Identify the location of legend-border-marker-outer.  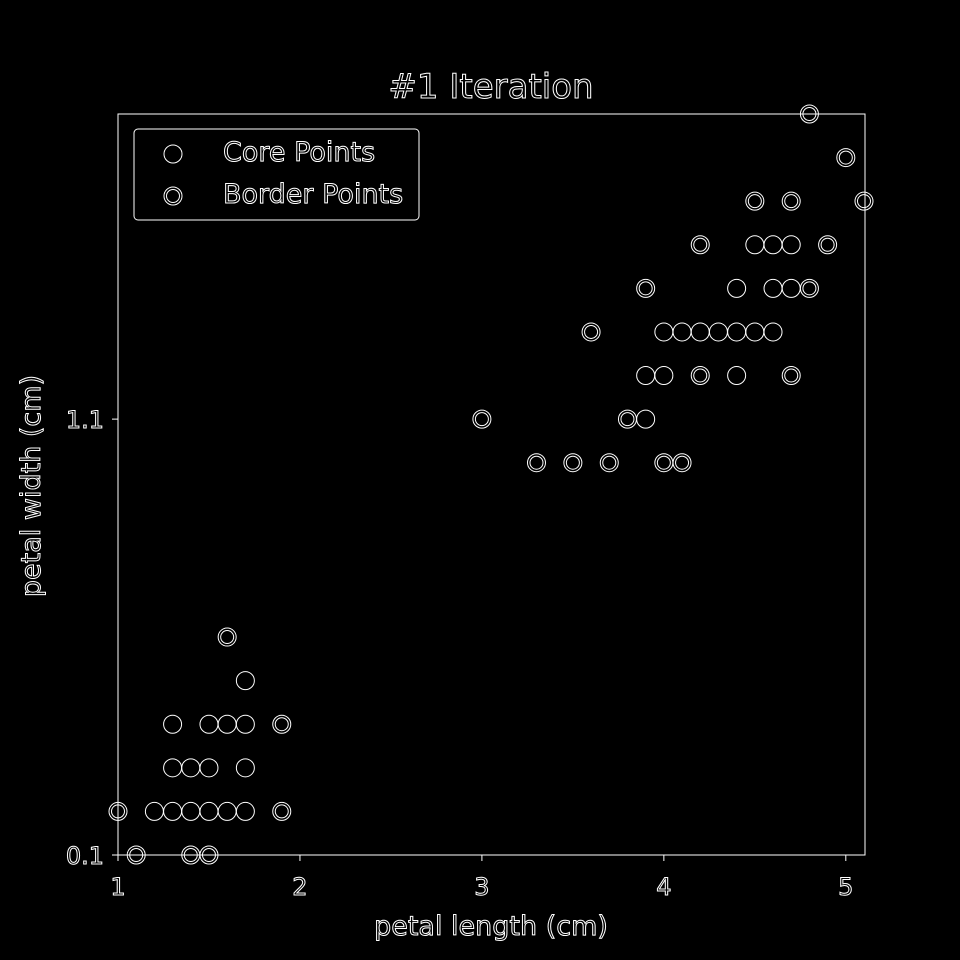
(173, 196).